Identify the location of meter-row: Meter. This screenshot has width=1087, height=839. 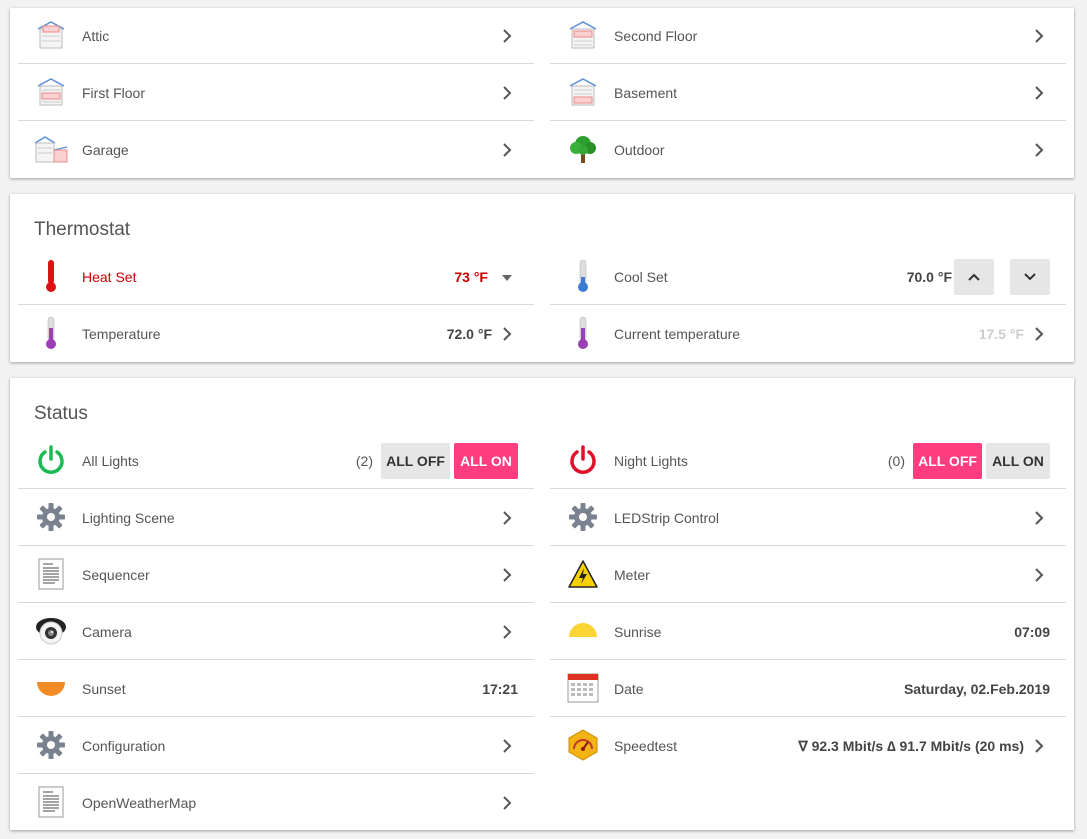
(808, 575).